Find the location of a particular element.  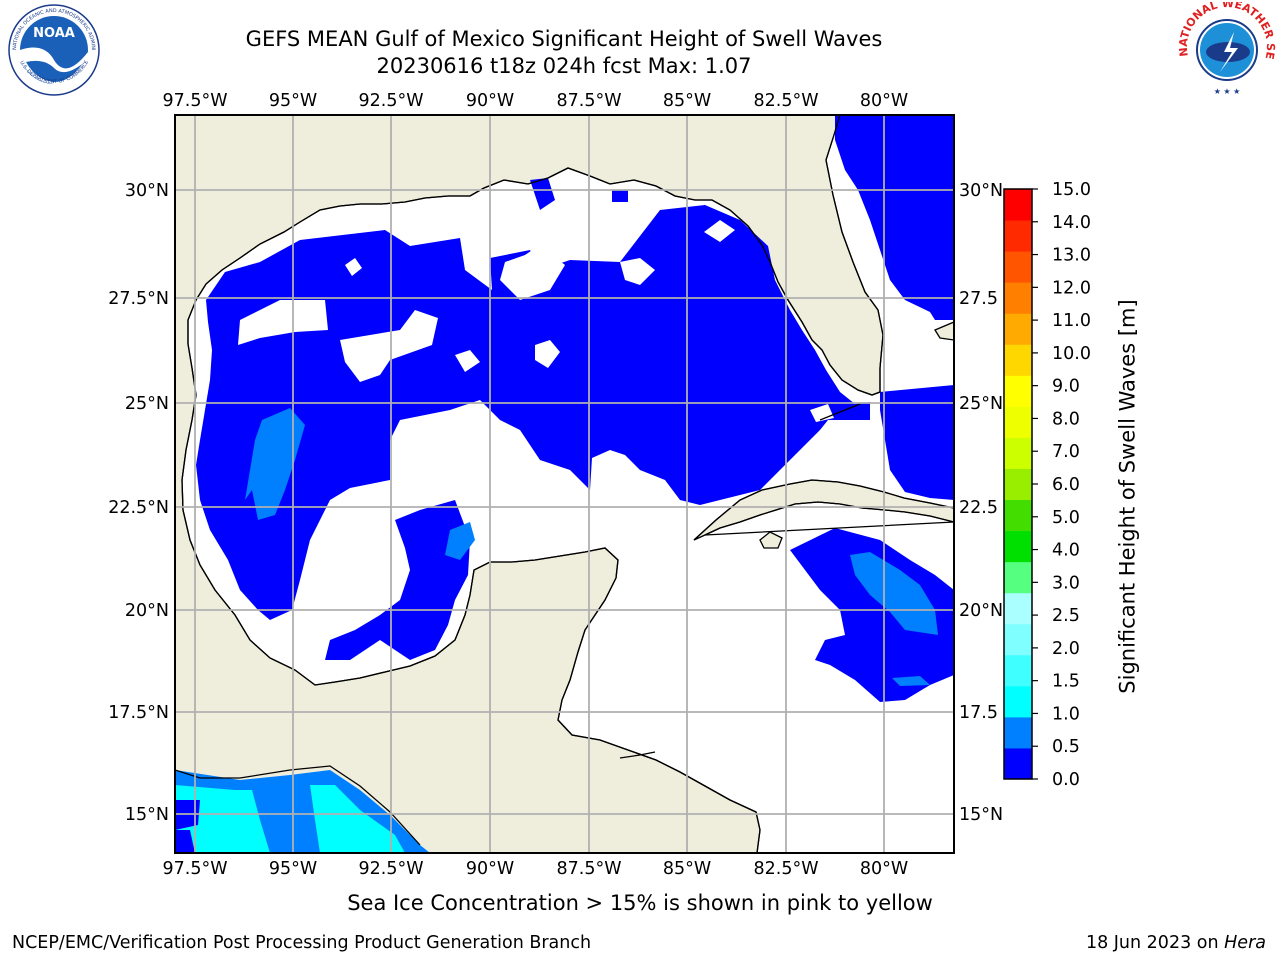

lon-tick-top: 87.5°W is located at coordinates (588, 101).